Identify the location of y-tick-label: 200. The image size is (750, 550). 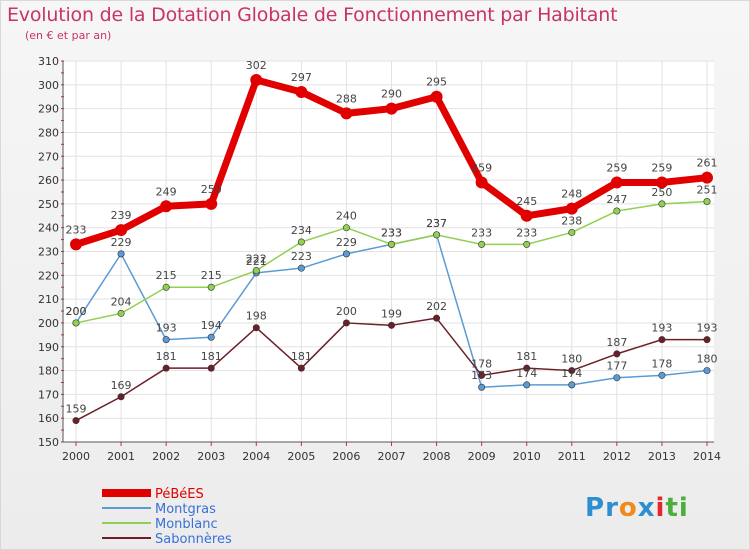
(48, 323).